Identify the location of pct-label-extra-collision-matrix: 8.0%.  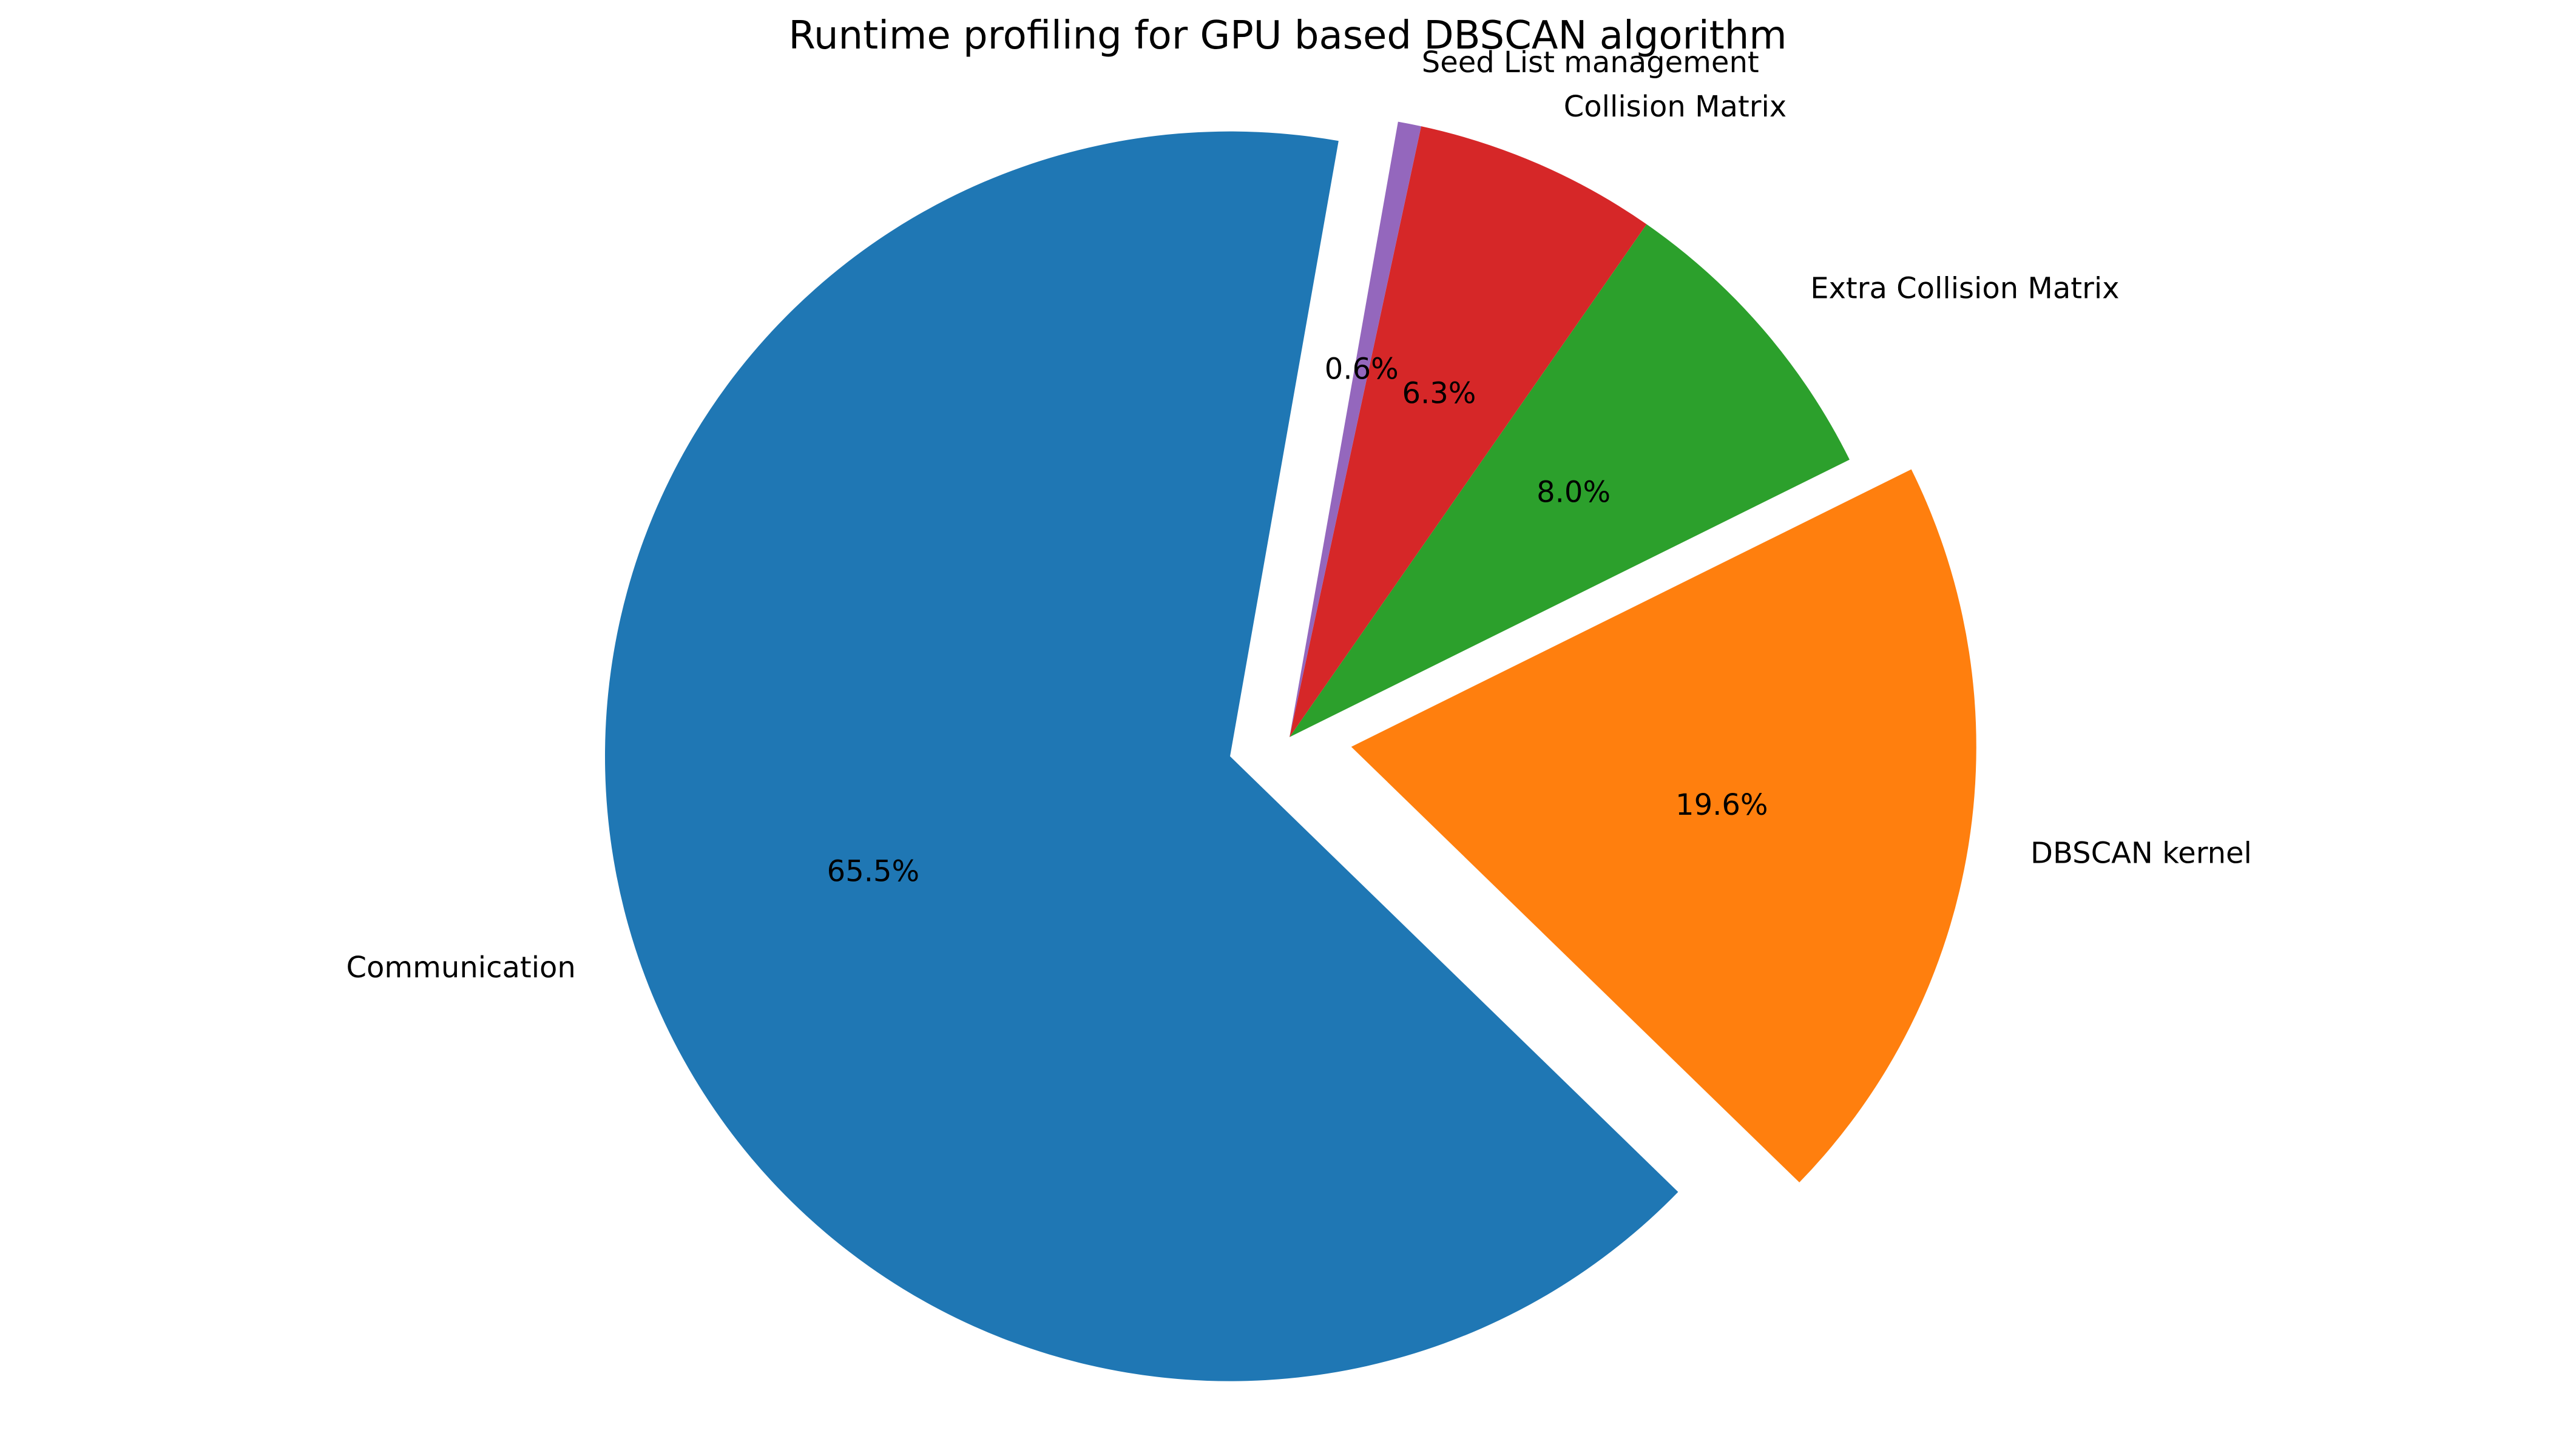
(1573, 493).